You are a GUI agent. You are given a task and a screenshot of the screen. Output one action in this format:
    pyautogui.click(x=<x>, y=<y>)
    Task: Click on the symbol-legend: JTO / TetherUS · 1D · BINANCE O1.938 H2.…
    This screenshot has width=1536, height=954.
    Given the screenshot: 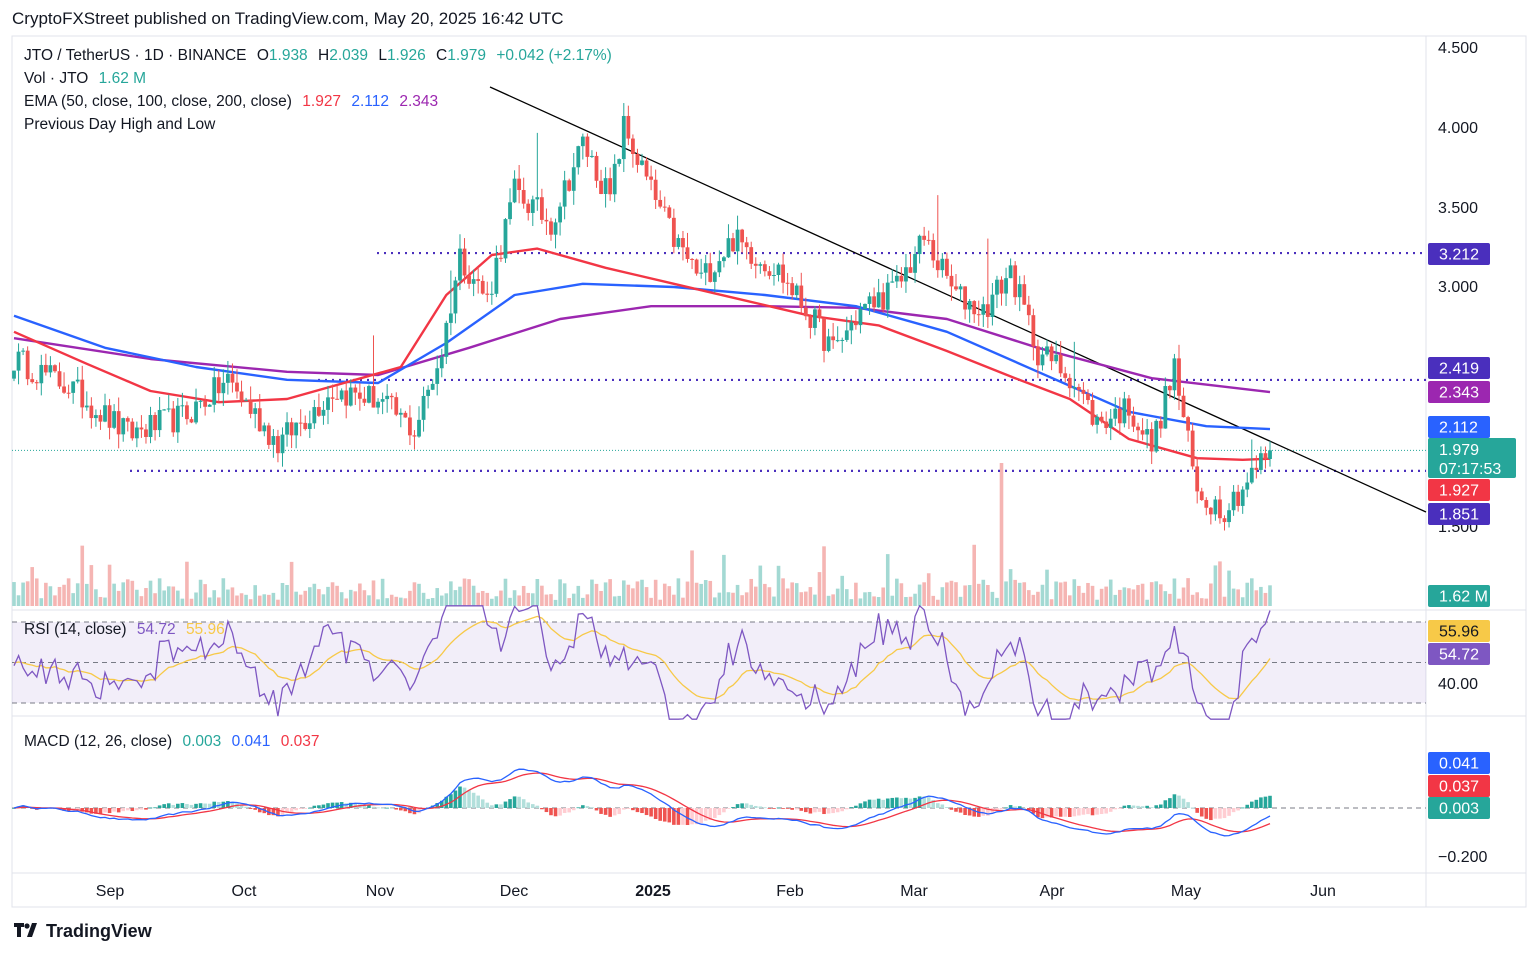 What is the action you would take?
    pyautogui.click(x=321, y=56)
    